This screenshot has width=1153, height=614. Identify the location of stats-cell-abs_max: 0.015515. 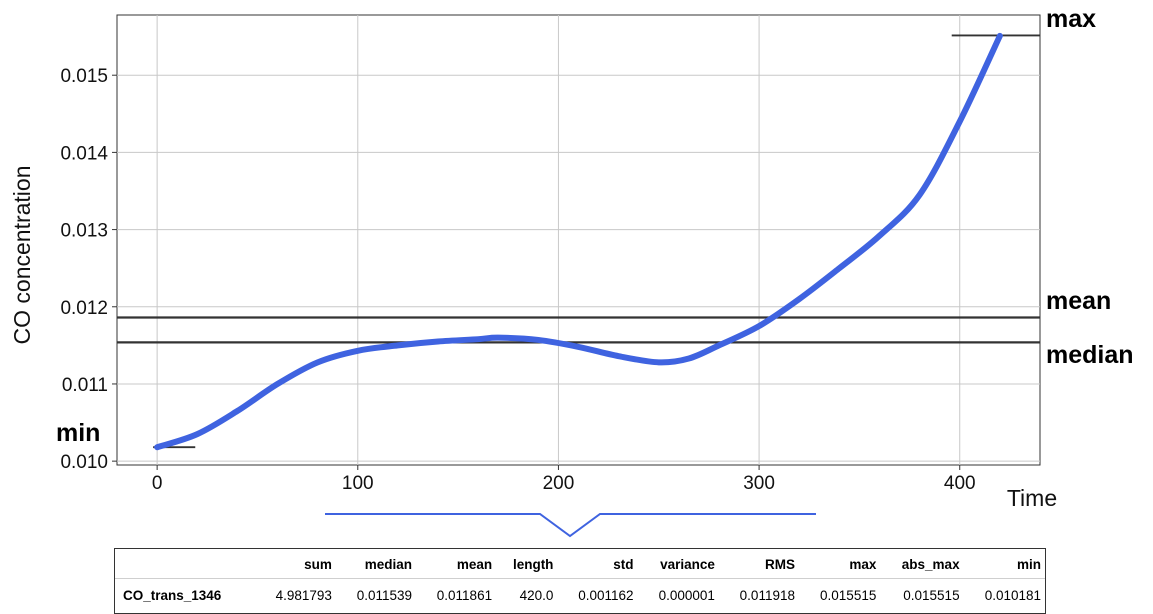
(931, 595).